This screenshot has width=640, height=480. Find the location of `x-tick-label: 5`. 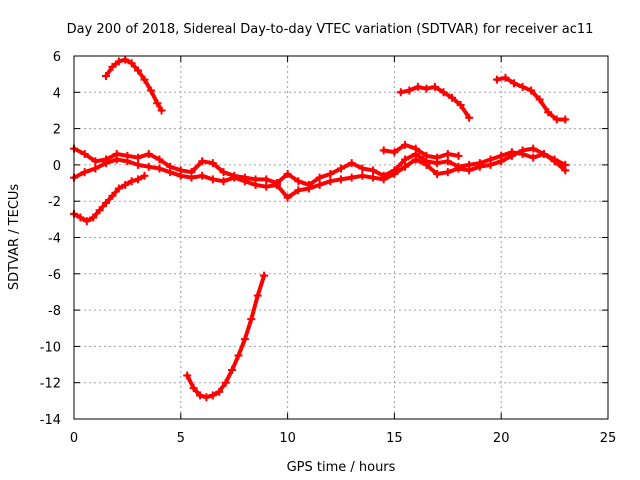

x-tick-label: 5 is located at coordinates (181, 438).